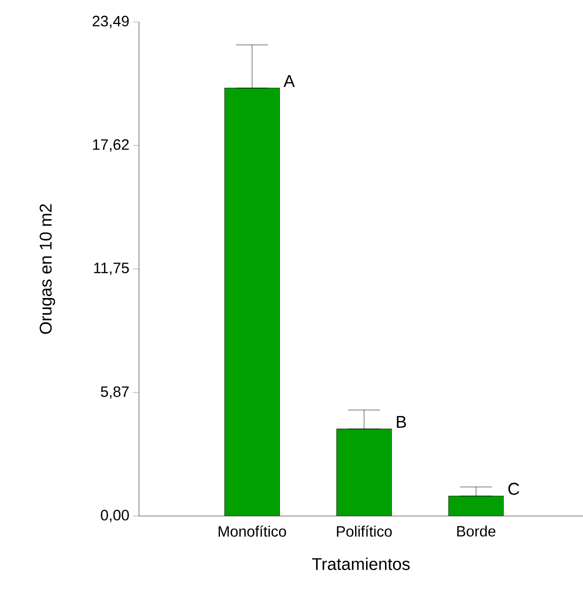  Describe the element at coordinates (252, 531) in the screenshot. I see `x-tick-label: Monofítico` at that location.